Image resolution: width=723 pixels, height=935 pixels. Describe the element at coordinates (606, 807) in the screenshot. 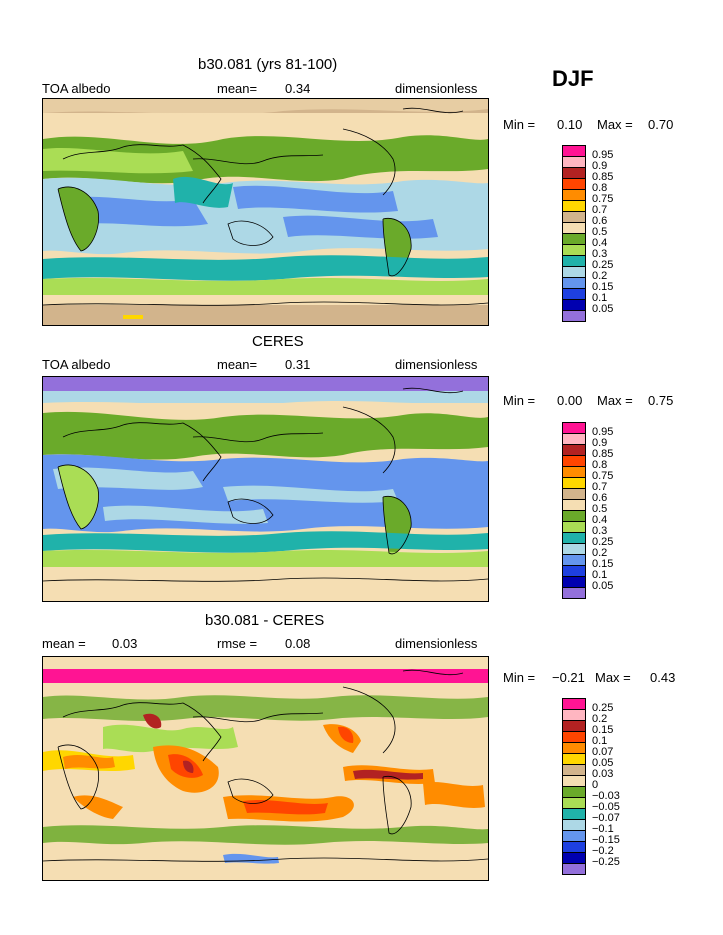

I see `colorbar-label: −0.05` at that location.